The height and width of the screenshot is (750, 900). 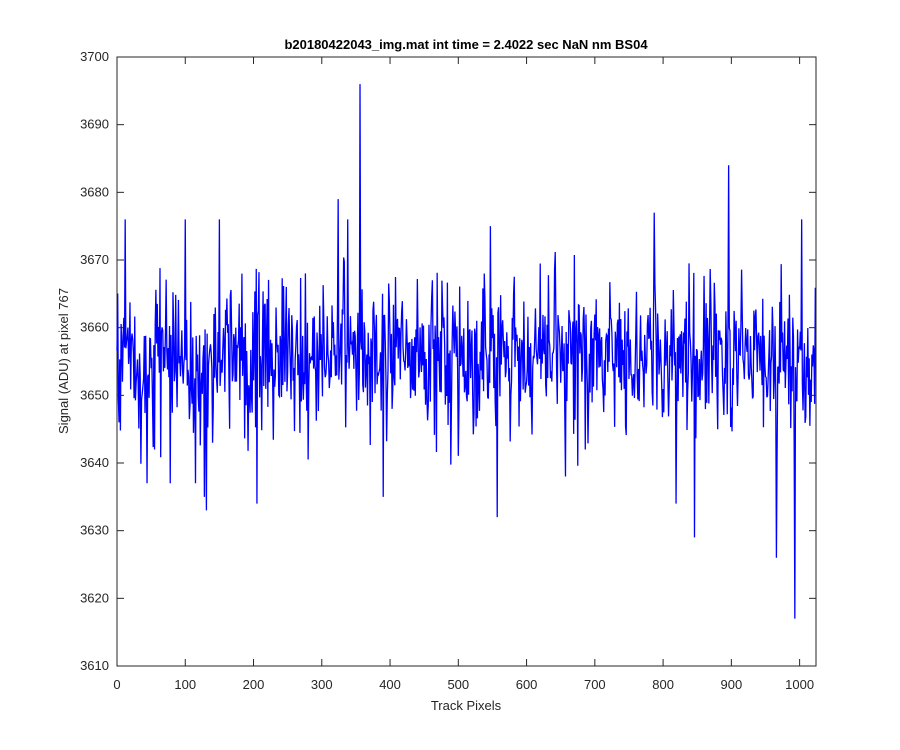 What do you see at coordinates (390, 684) in the screenshot?
I see `x-tick-label: 400` at bounding box center [390, 684].